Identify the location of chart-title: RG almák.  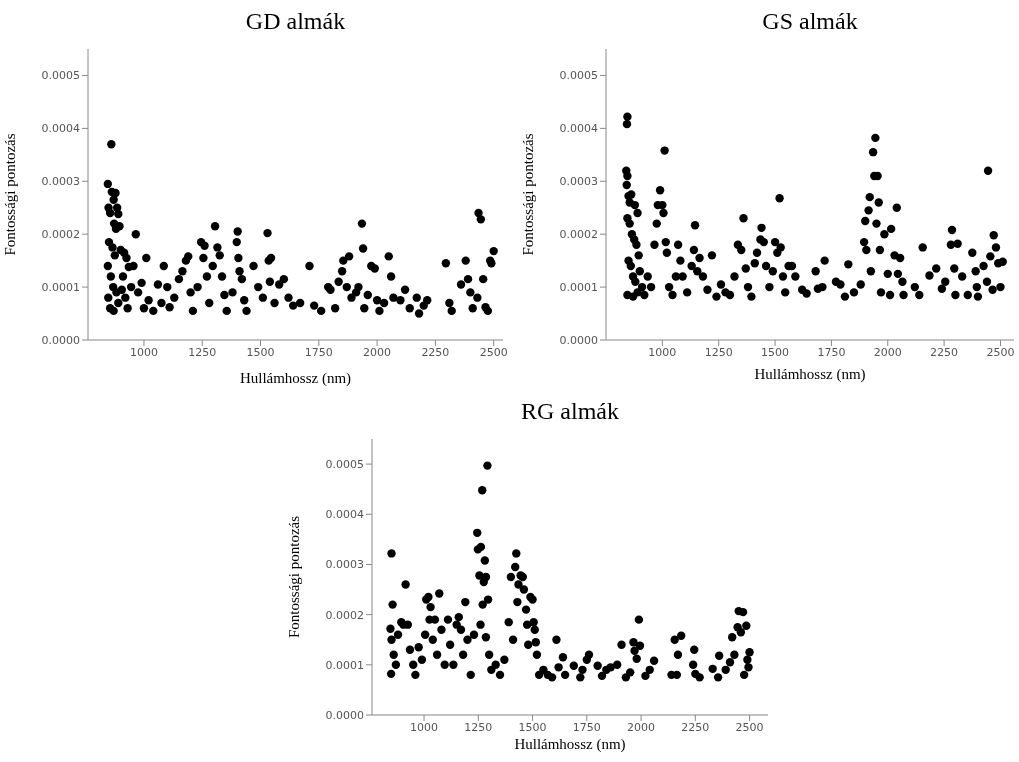
(570, 411).